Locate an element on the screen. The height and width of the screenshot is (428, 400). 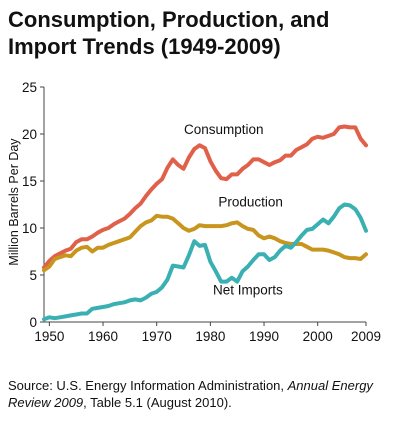
consumption-label: Consumption is located at coordinates (224, 129).